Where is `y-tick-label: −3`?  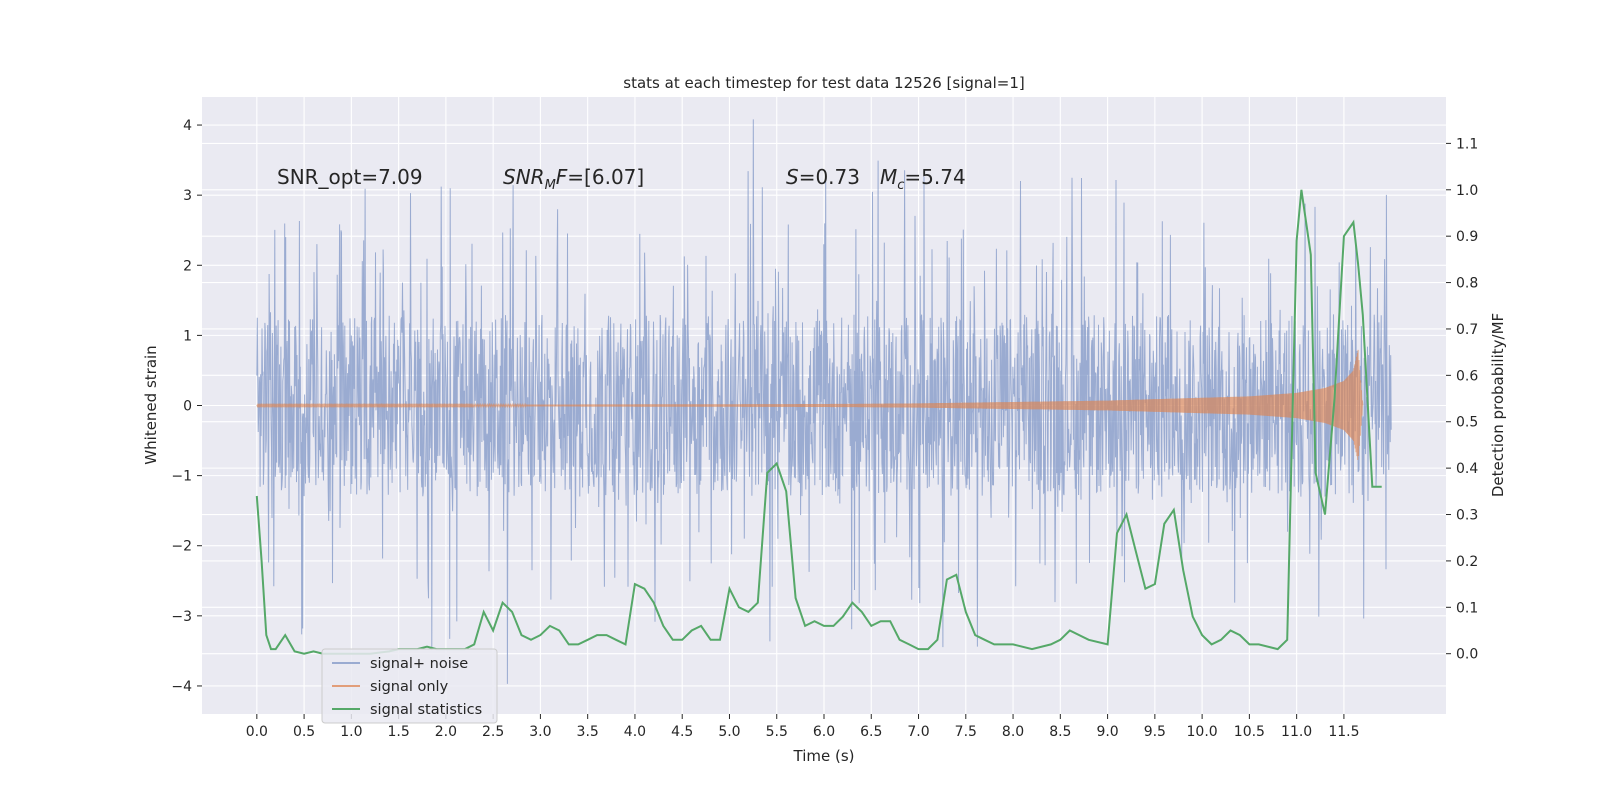 y-tick-label: −3 is located at coordinates (181, 617).